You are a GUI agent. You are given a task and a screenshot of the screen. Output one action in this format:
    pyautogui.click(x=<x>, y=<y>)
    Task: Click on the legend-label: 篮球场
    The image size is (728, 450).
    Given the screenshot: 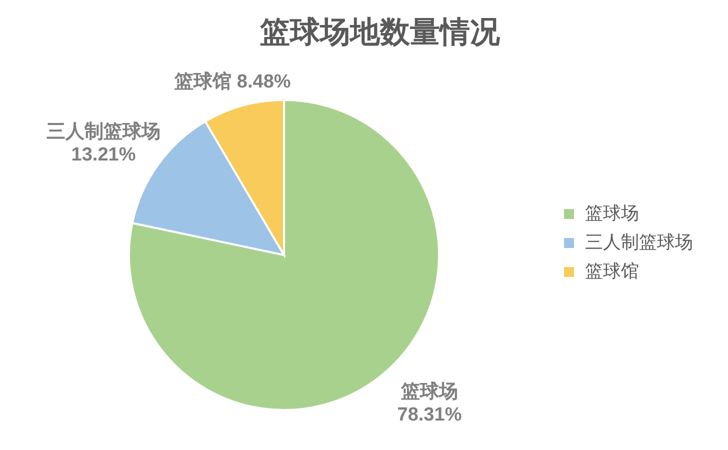 What is the action you would take?
    pyautogui.click(x=612, y=213)
    